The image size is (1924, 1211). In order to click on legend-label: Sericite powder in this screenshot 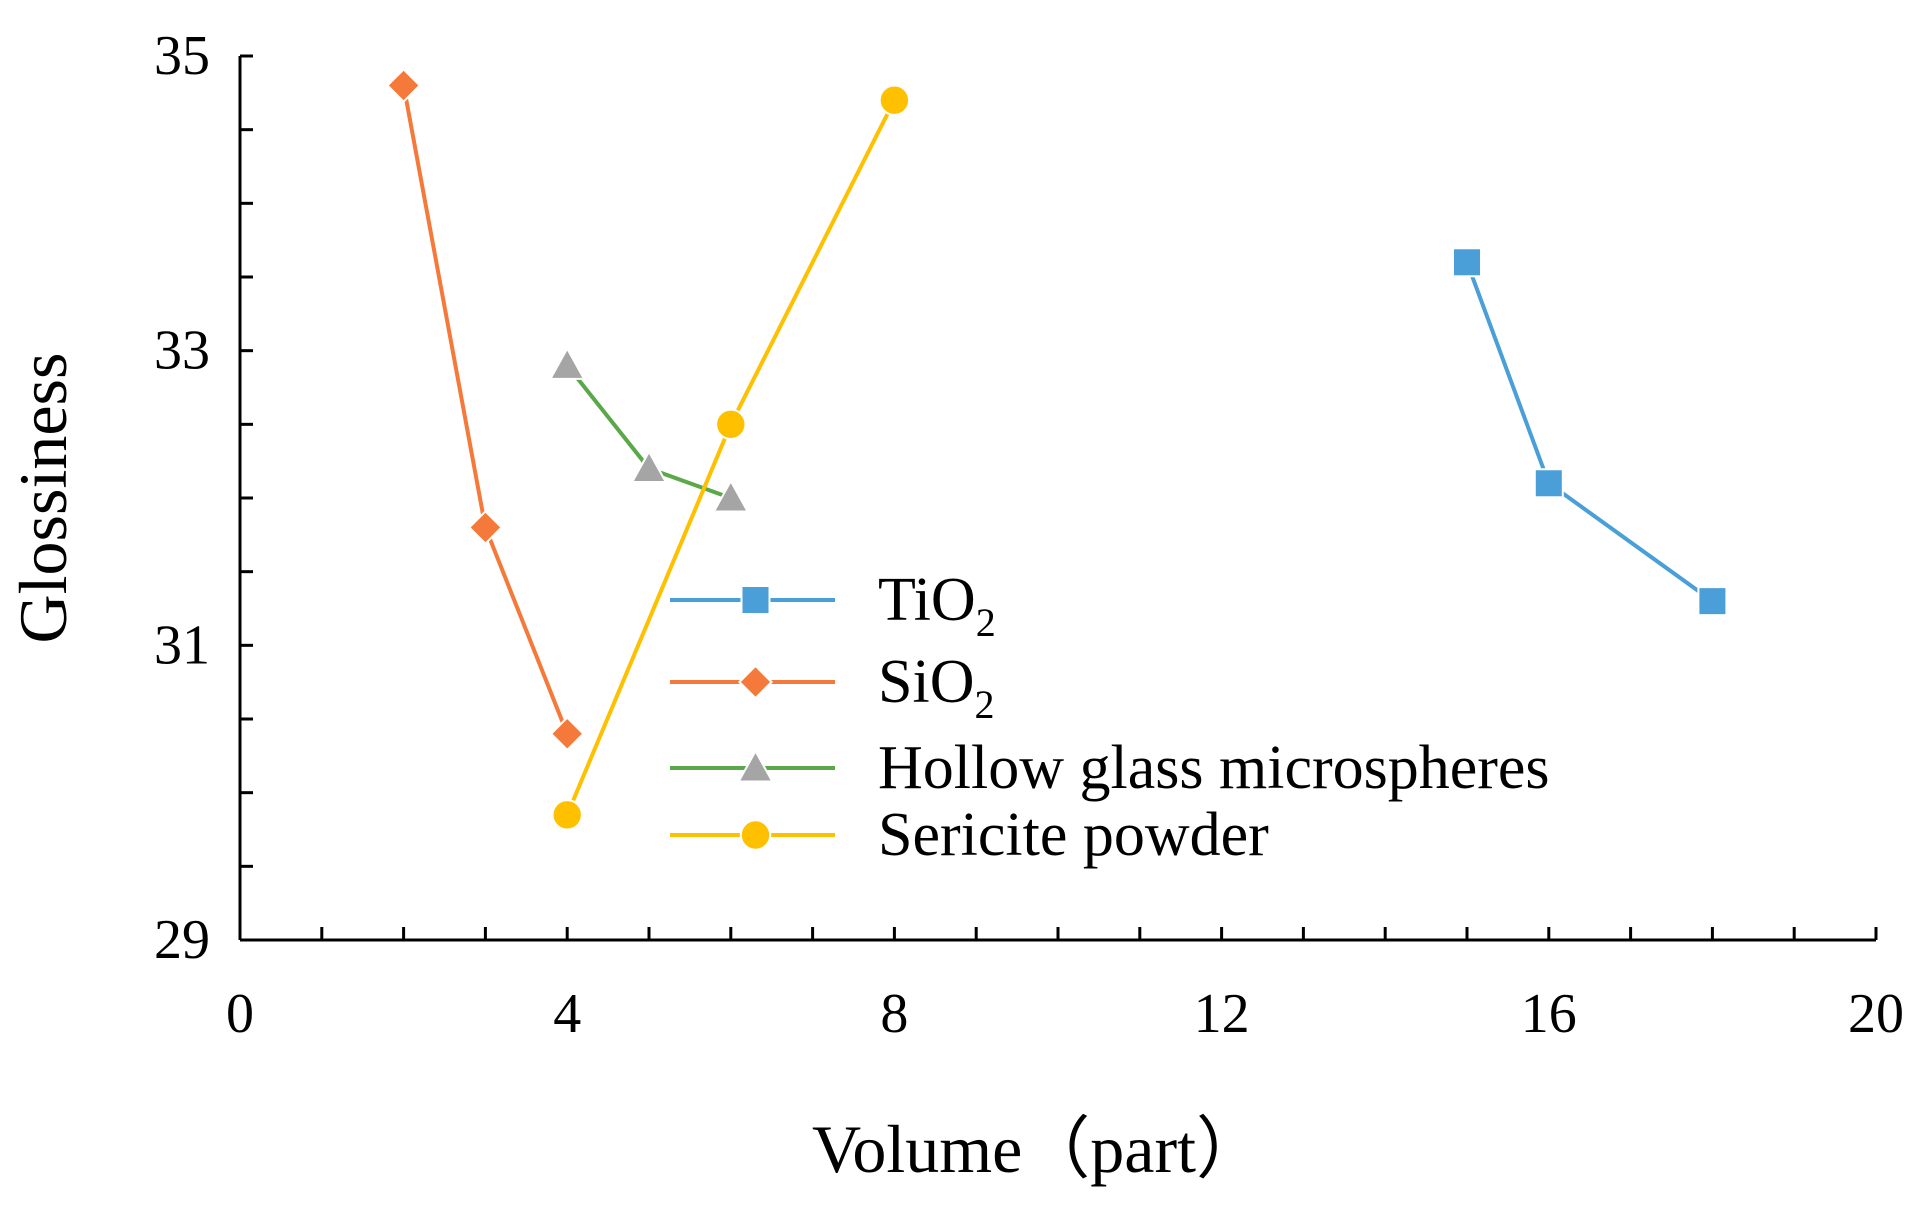, I will do `click(1073, 835)`.